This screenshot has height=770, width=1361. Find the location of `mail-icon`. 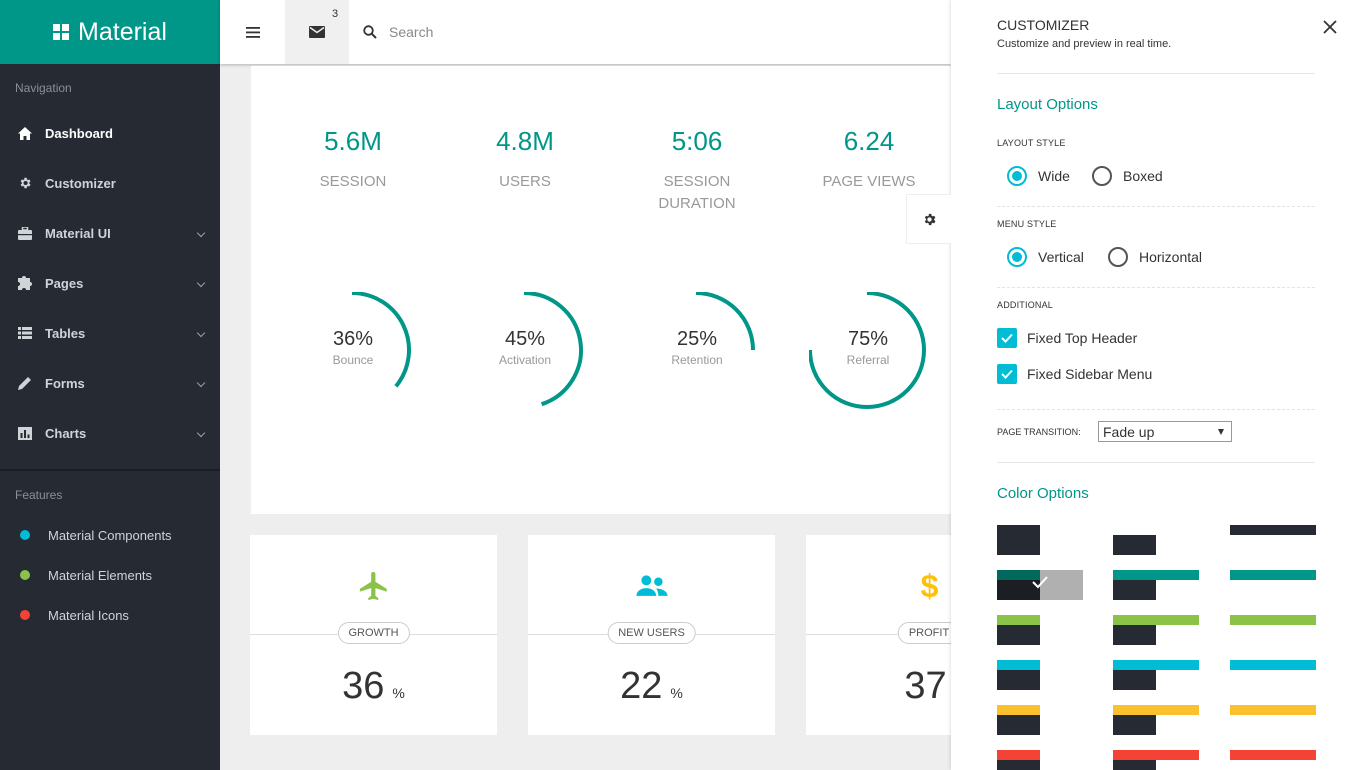

mail-icon is located at coordinates (317, 32).